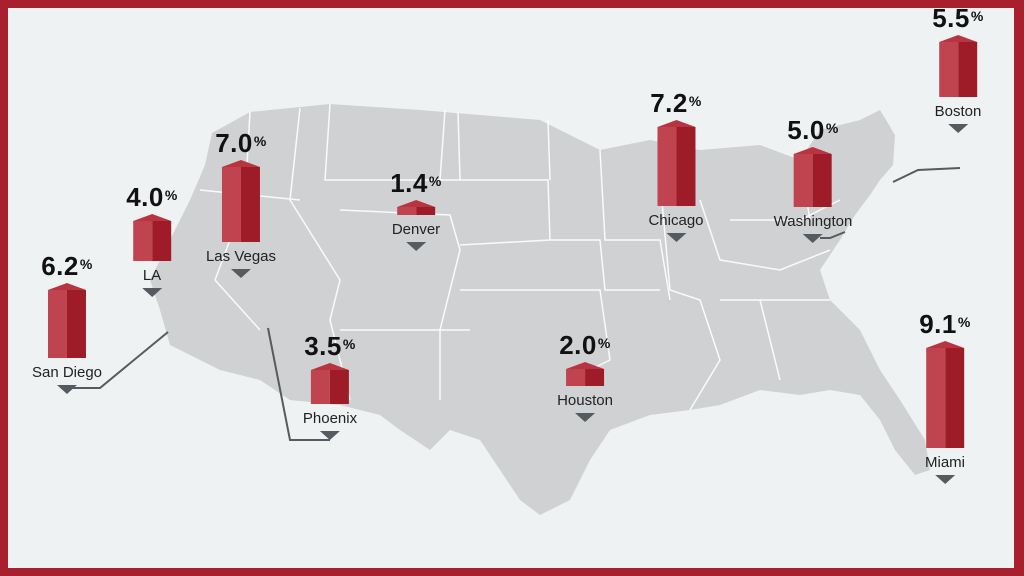 The image size is (1024, 576). What do you see at coordinates (67, 372) in the screenshot?
I see `city-label: San Diego` at bounding box center [67, 372].